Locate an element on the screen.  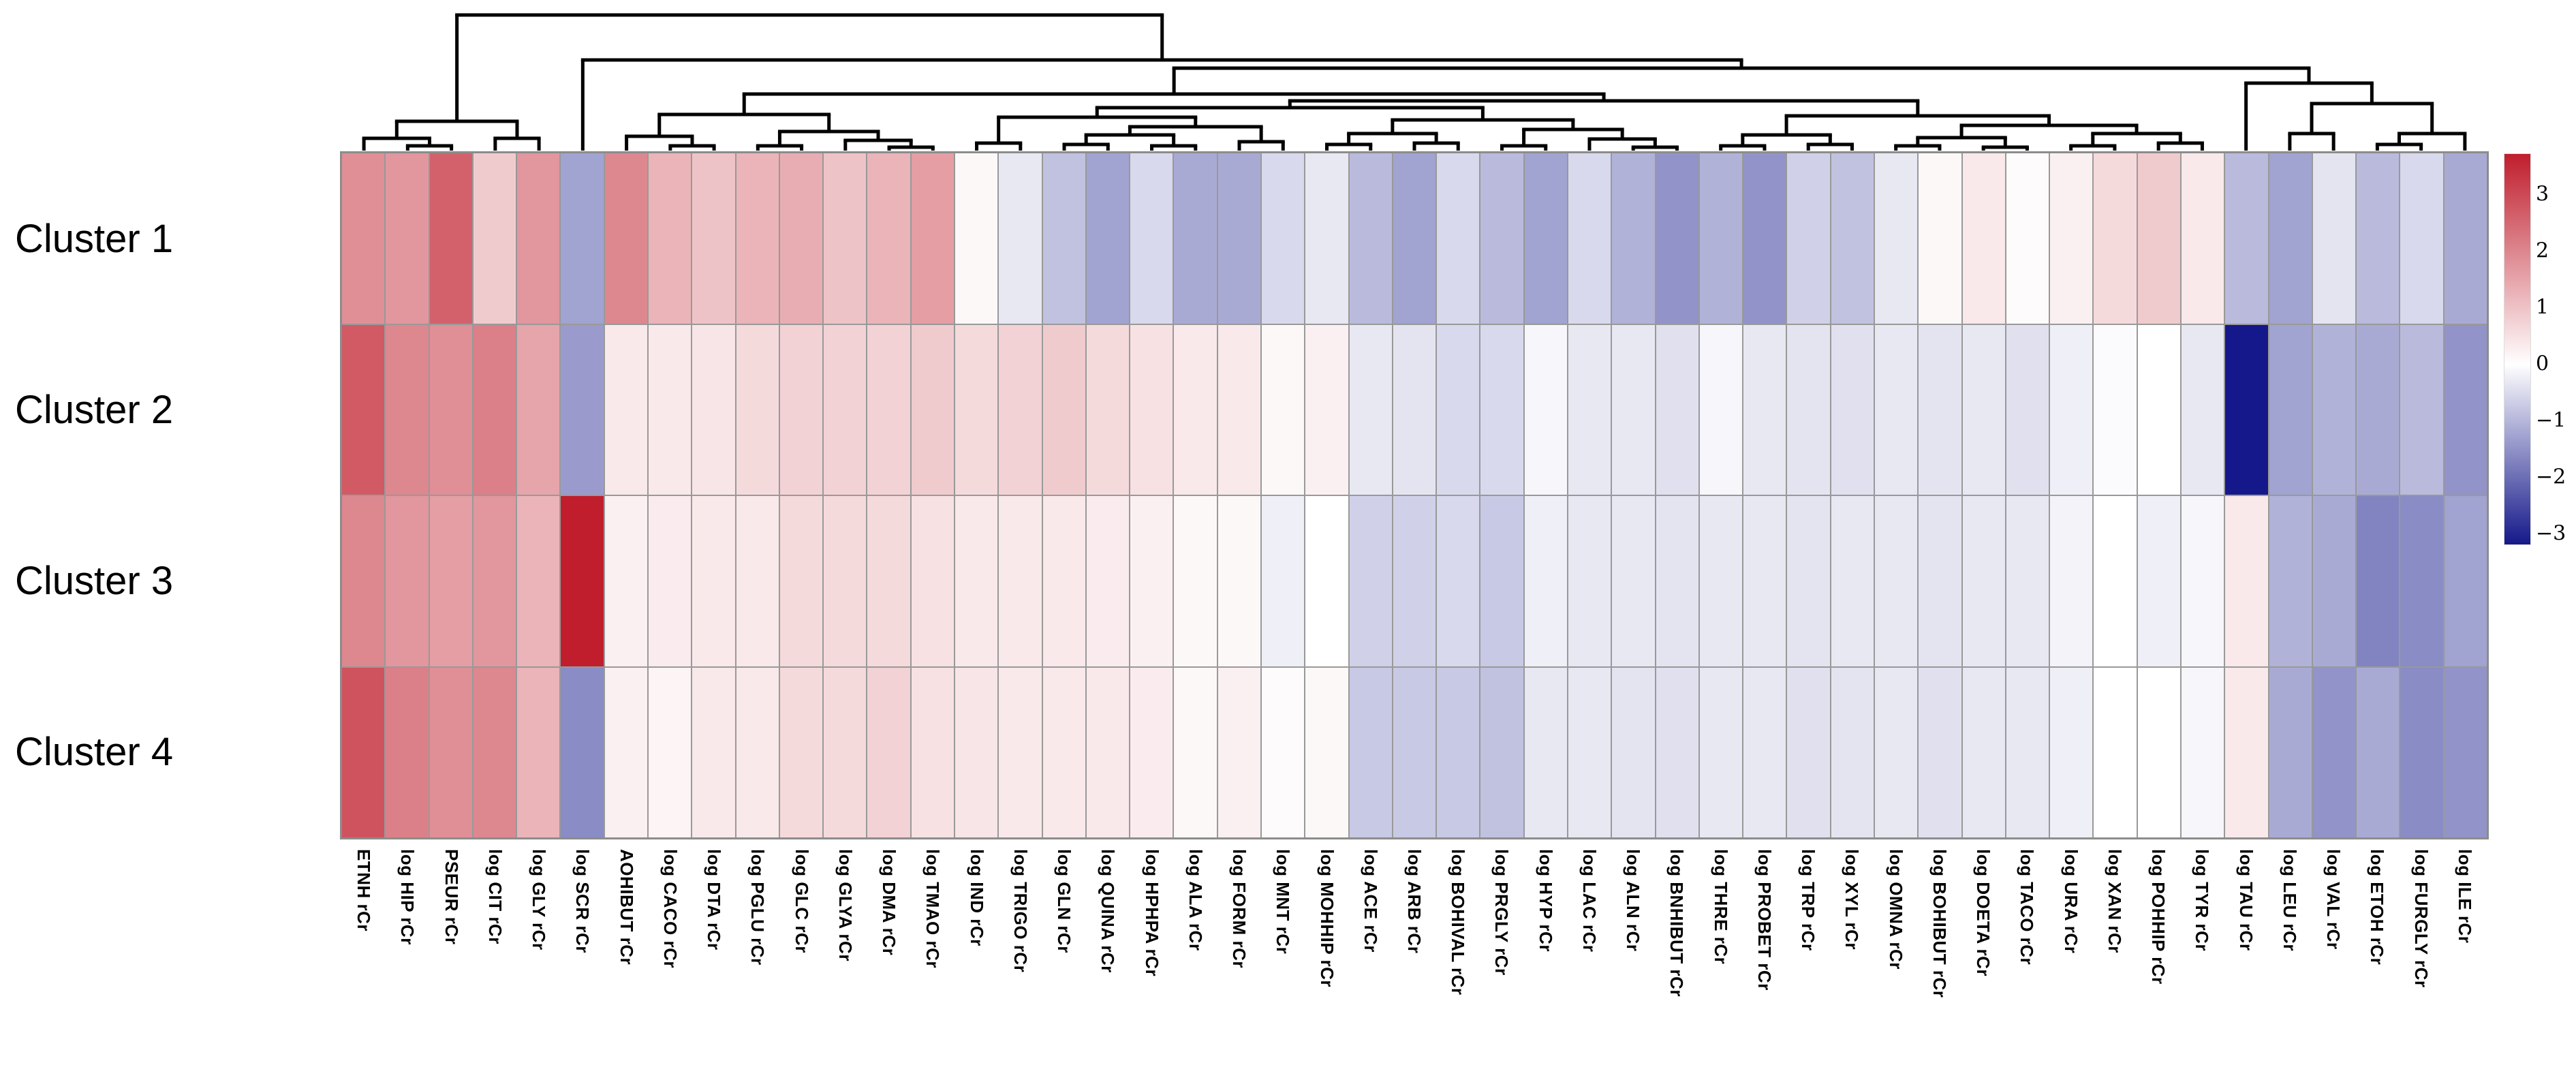
row-label: Cluster 2 is located at coordinates (94, 410).